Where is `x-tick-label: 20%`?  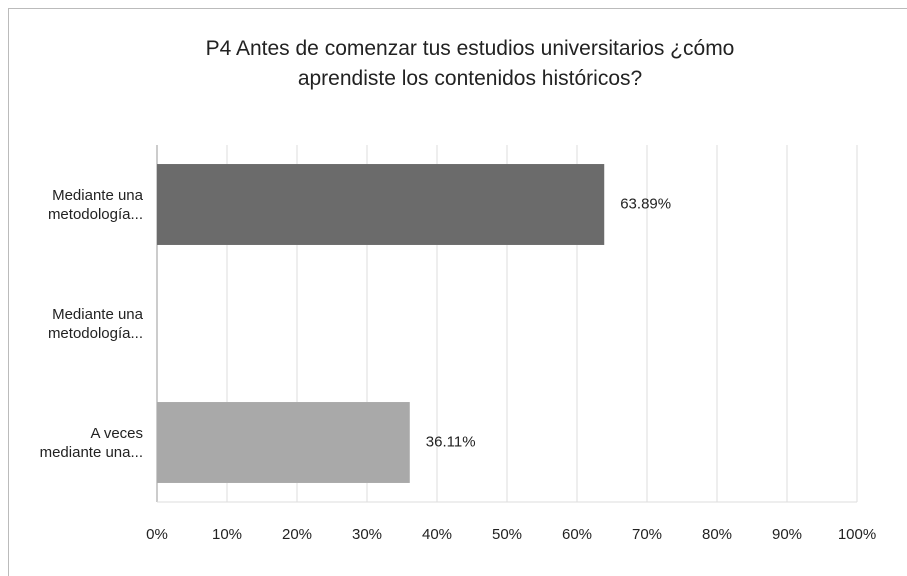 x-tick-label: 20% is located at coordinates (297, 534).